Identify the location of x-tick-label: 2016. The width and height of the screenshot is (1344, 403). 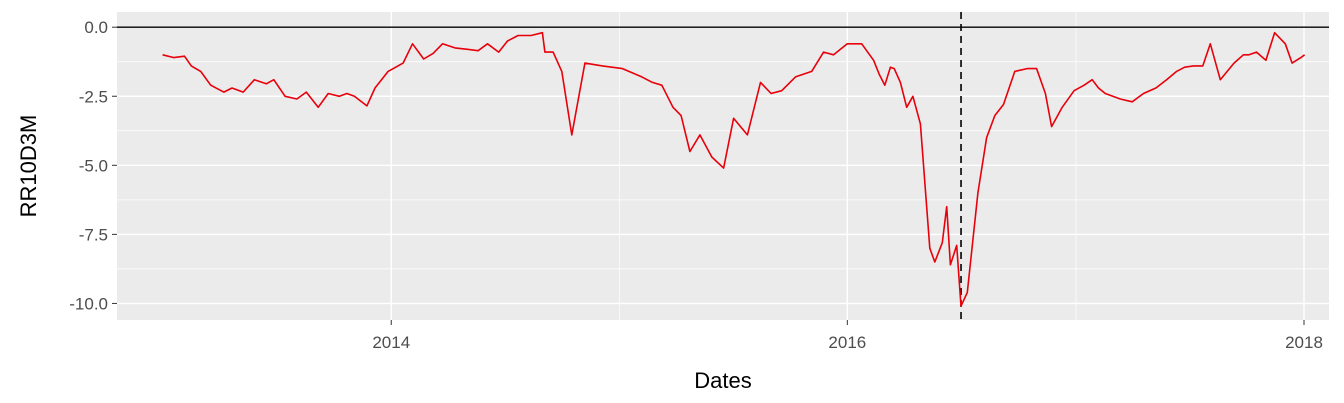
(847, 342).